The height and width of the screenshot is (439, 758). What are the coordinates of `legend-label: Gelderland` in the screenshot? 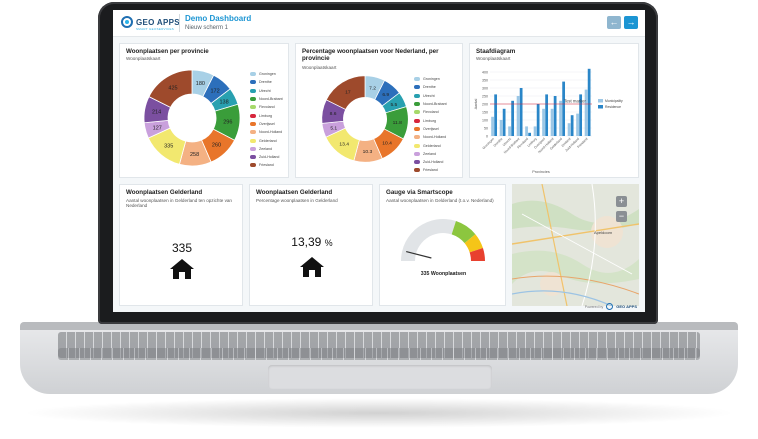 It's located at (268, 140).